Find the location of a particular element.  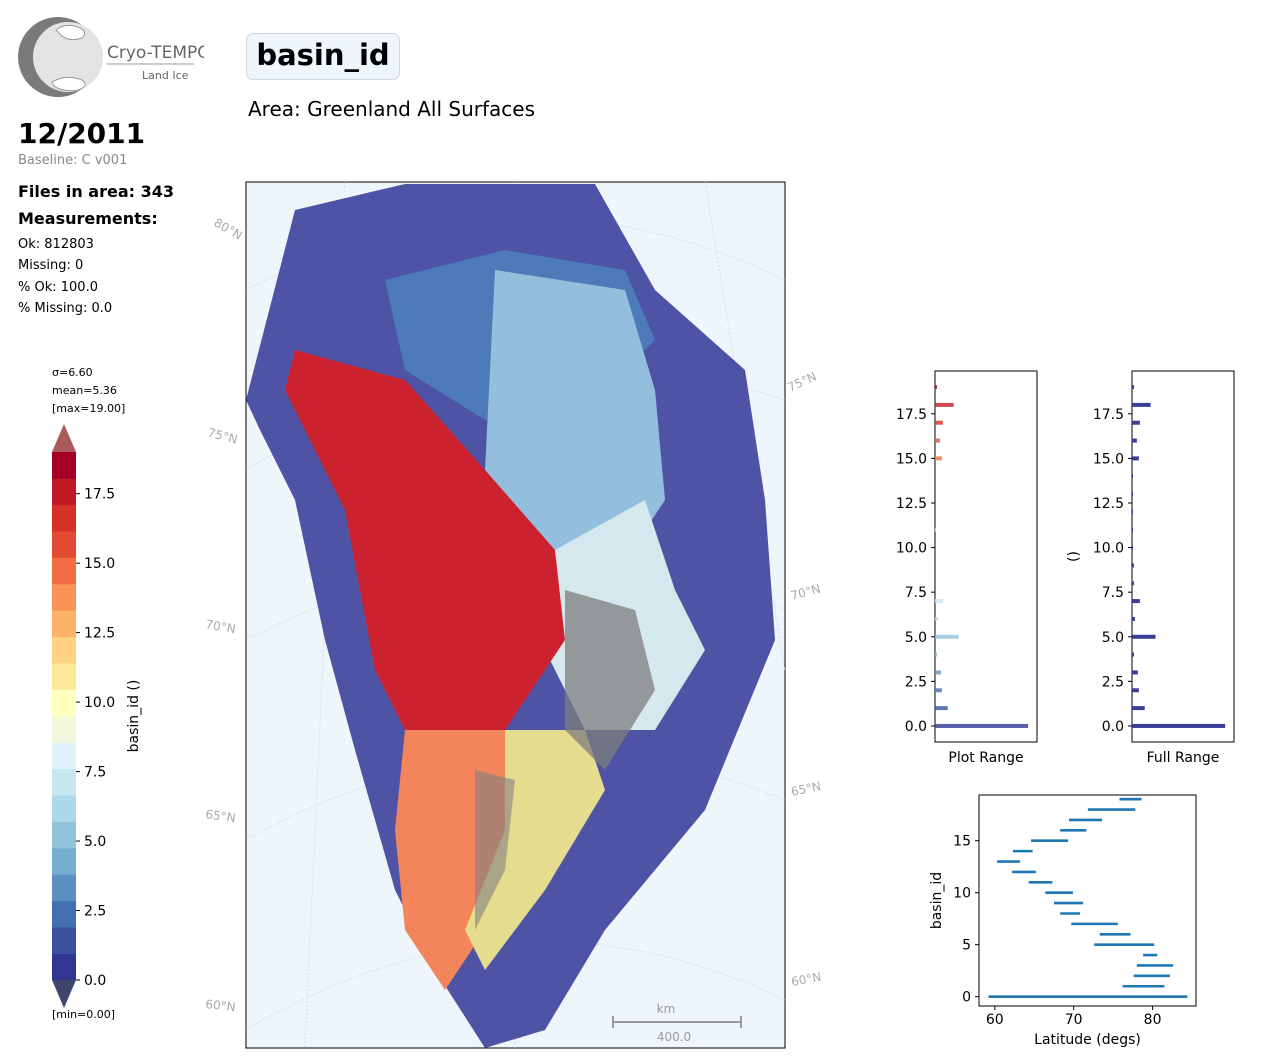

x-axis-label: Latitude (degs) is located at coordinates (1087, 1040).